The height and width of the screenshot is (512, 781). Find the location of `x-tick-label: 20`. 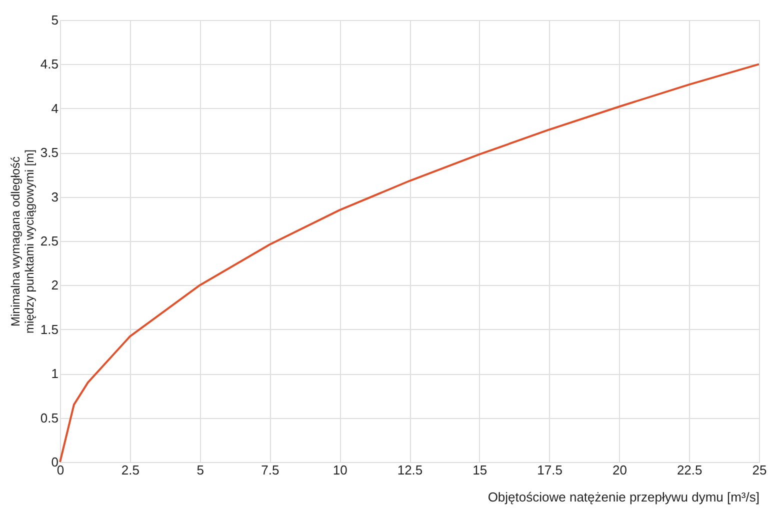

x-tick-label: 20 is located at coordinates (619, 470).